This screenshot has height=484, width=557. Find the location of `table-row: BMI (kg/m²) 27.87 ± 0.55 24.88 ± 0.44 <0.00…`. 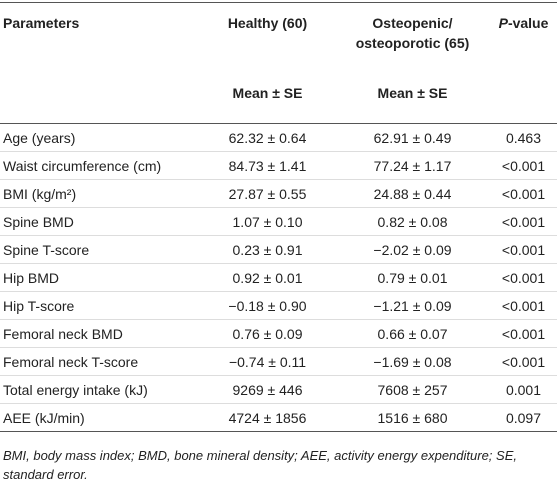

table-row: BMI (kg/m²) 27.87 ± 0.55 24.88 ± 0.44 <0.00… is located at coordinates (278, 193).